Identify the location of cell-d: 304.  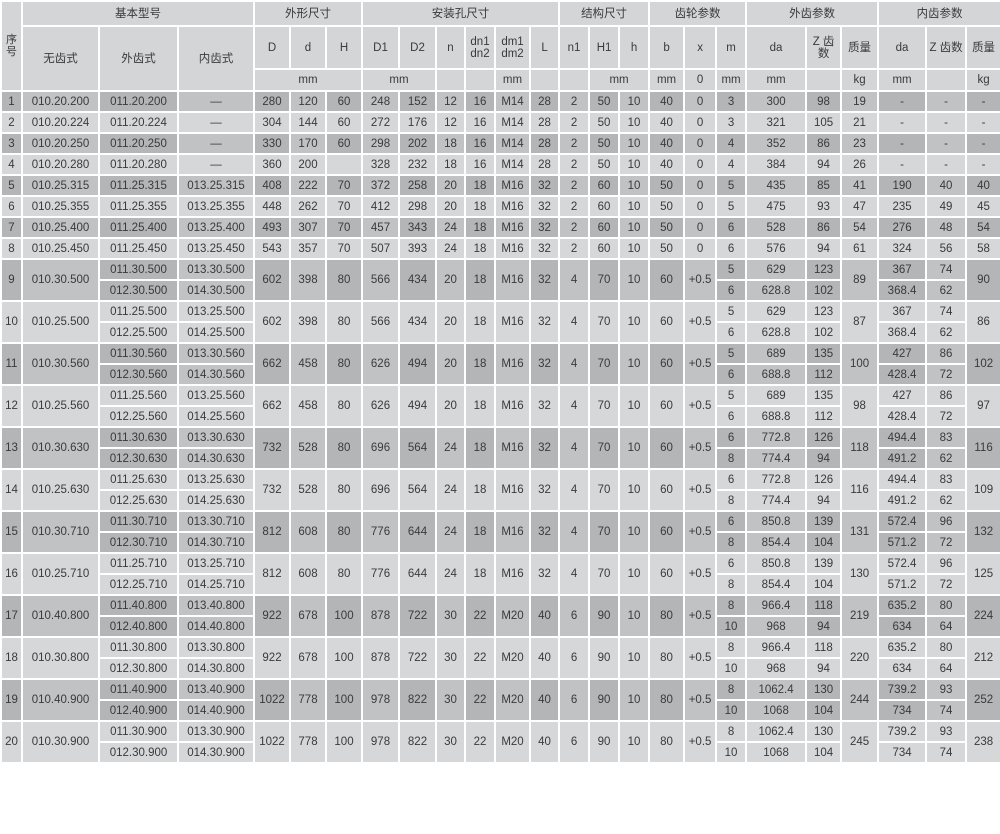
(272, 122).